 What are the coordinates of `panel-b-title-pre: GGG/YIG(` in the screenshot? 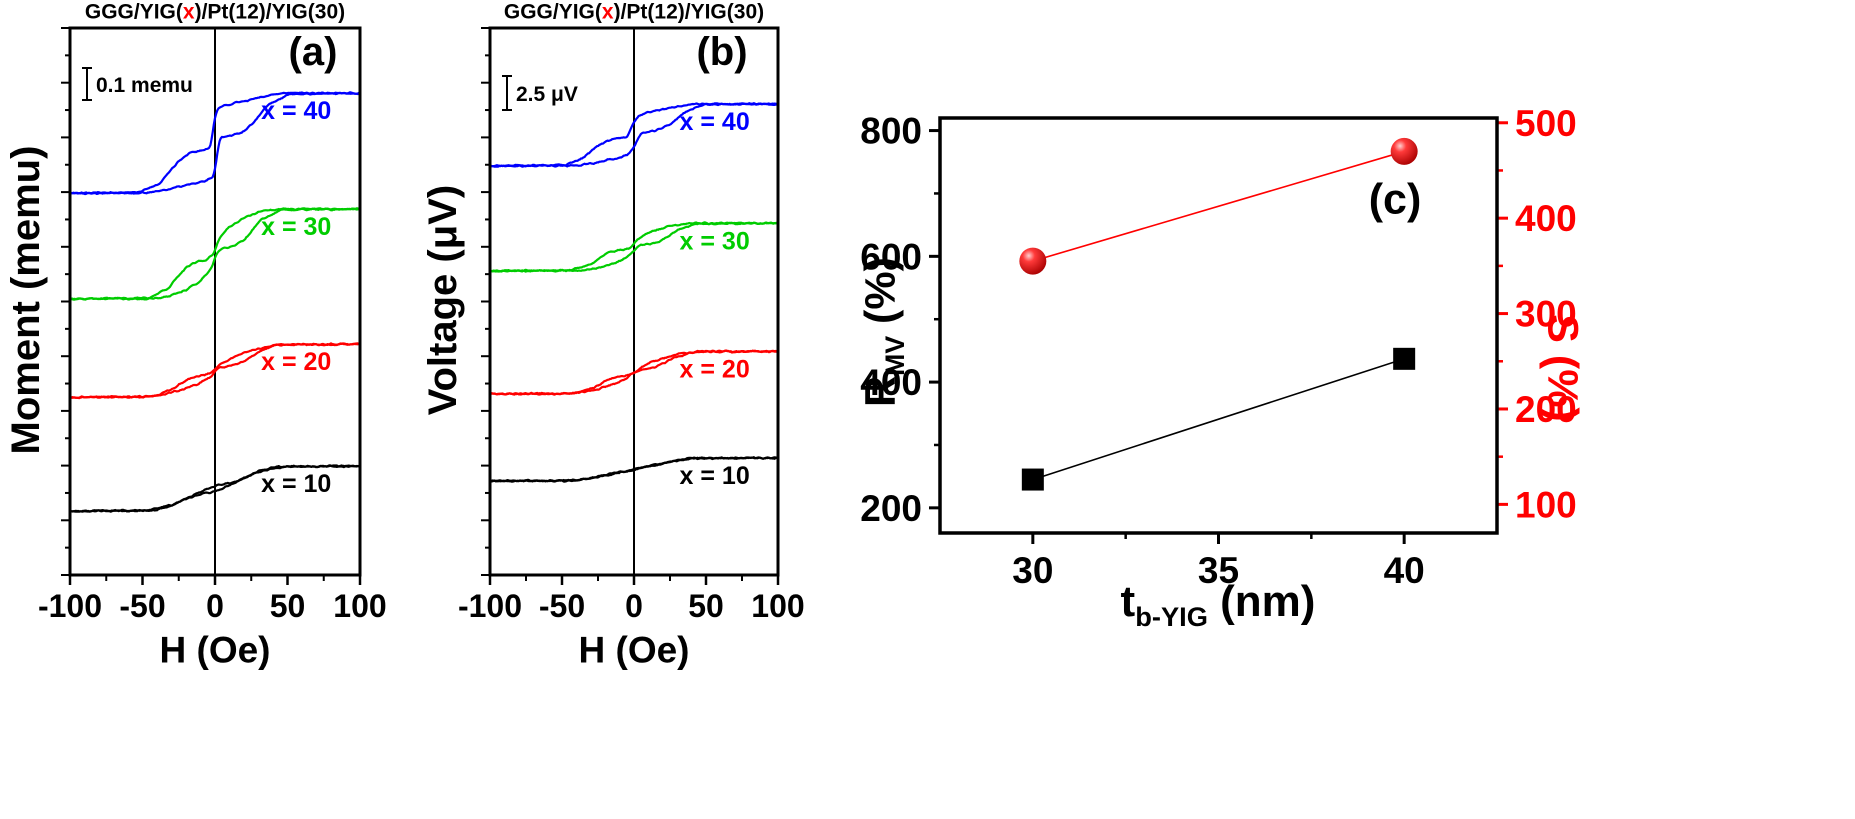 It's located at (552, 12).